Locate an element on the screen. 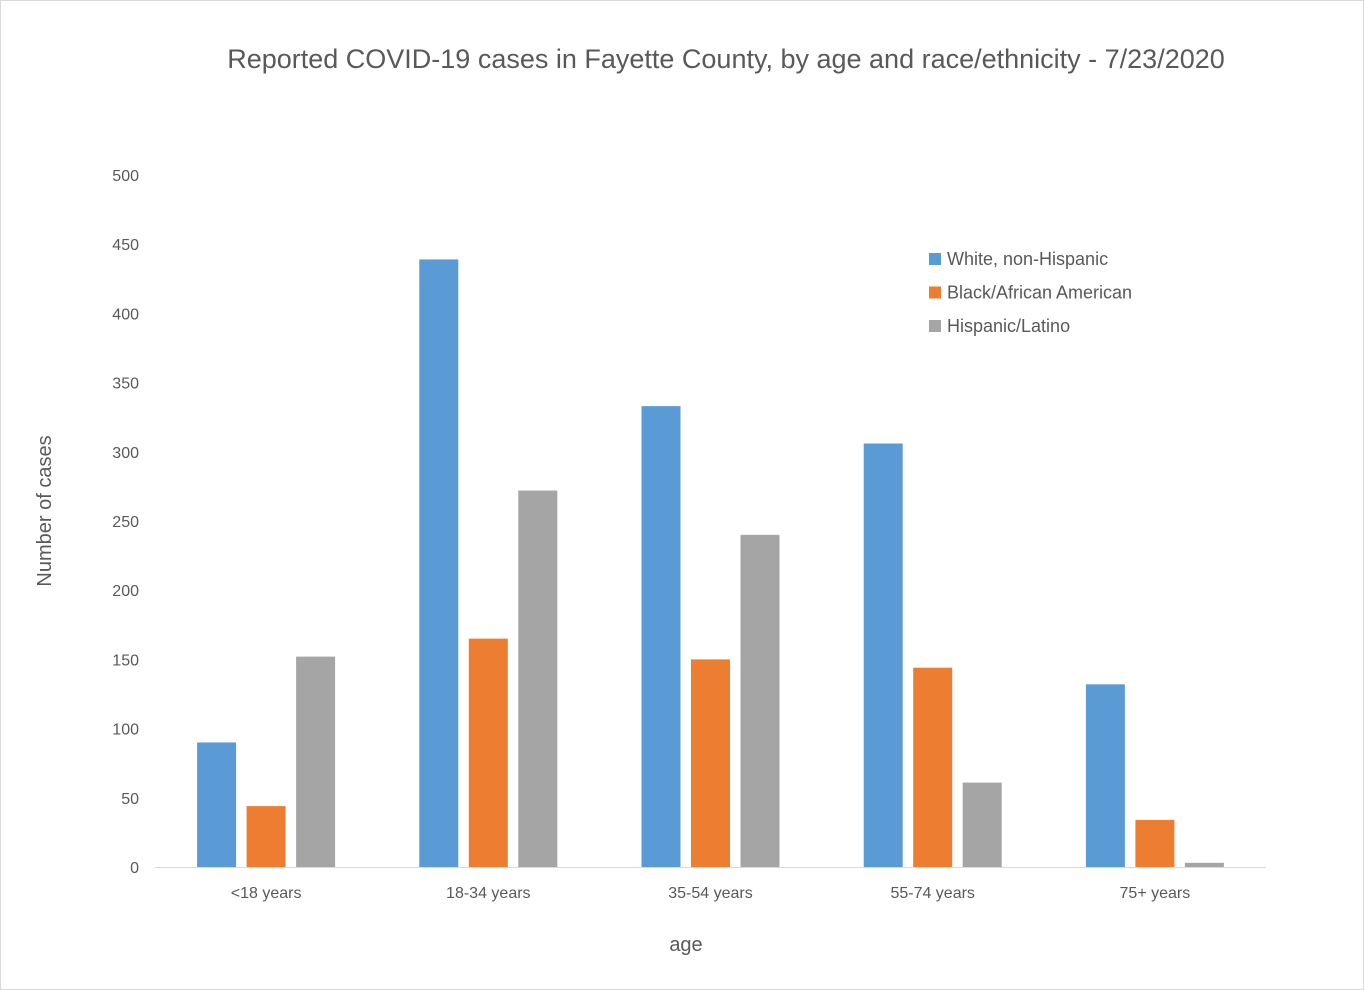 This screenshot has height=990, width=1364. y-tick-label: 400 is located at coordinates (125, 314).